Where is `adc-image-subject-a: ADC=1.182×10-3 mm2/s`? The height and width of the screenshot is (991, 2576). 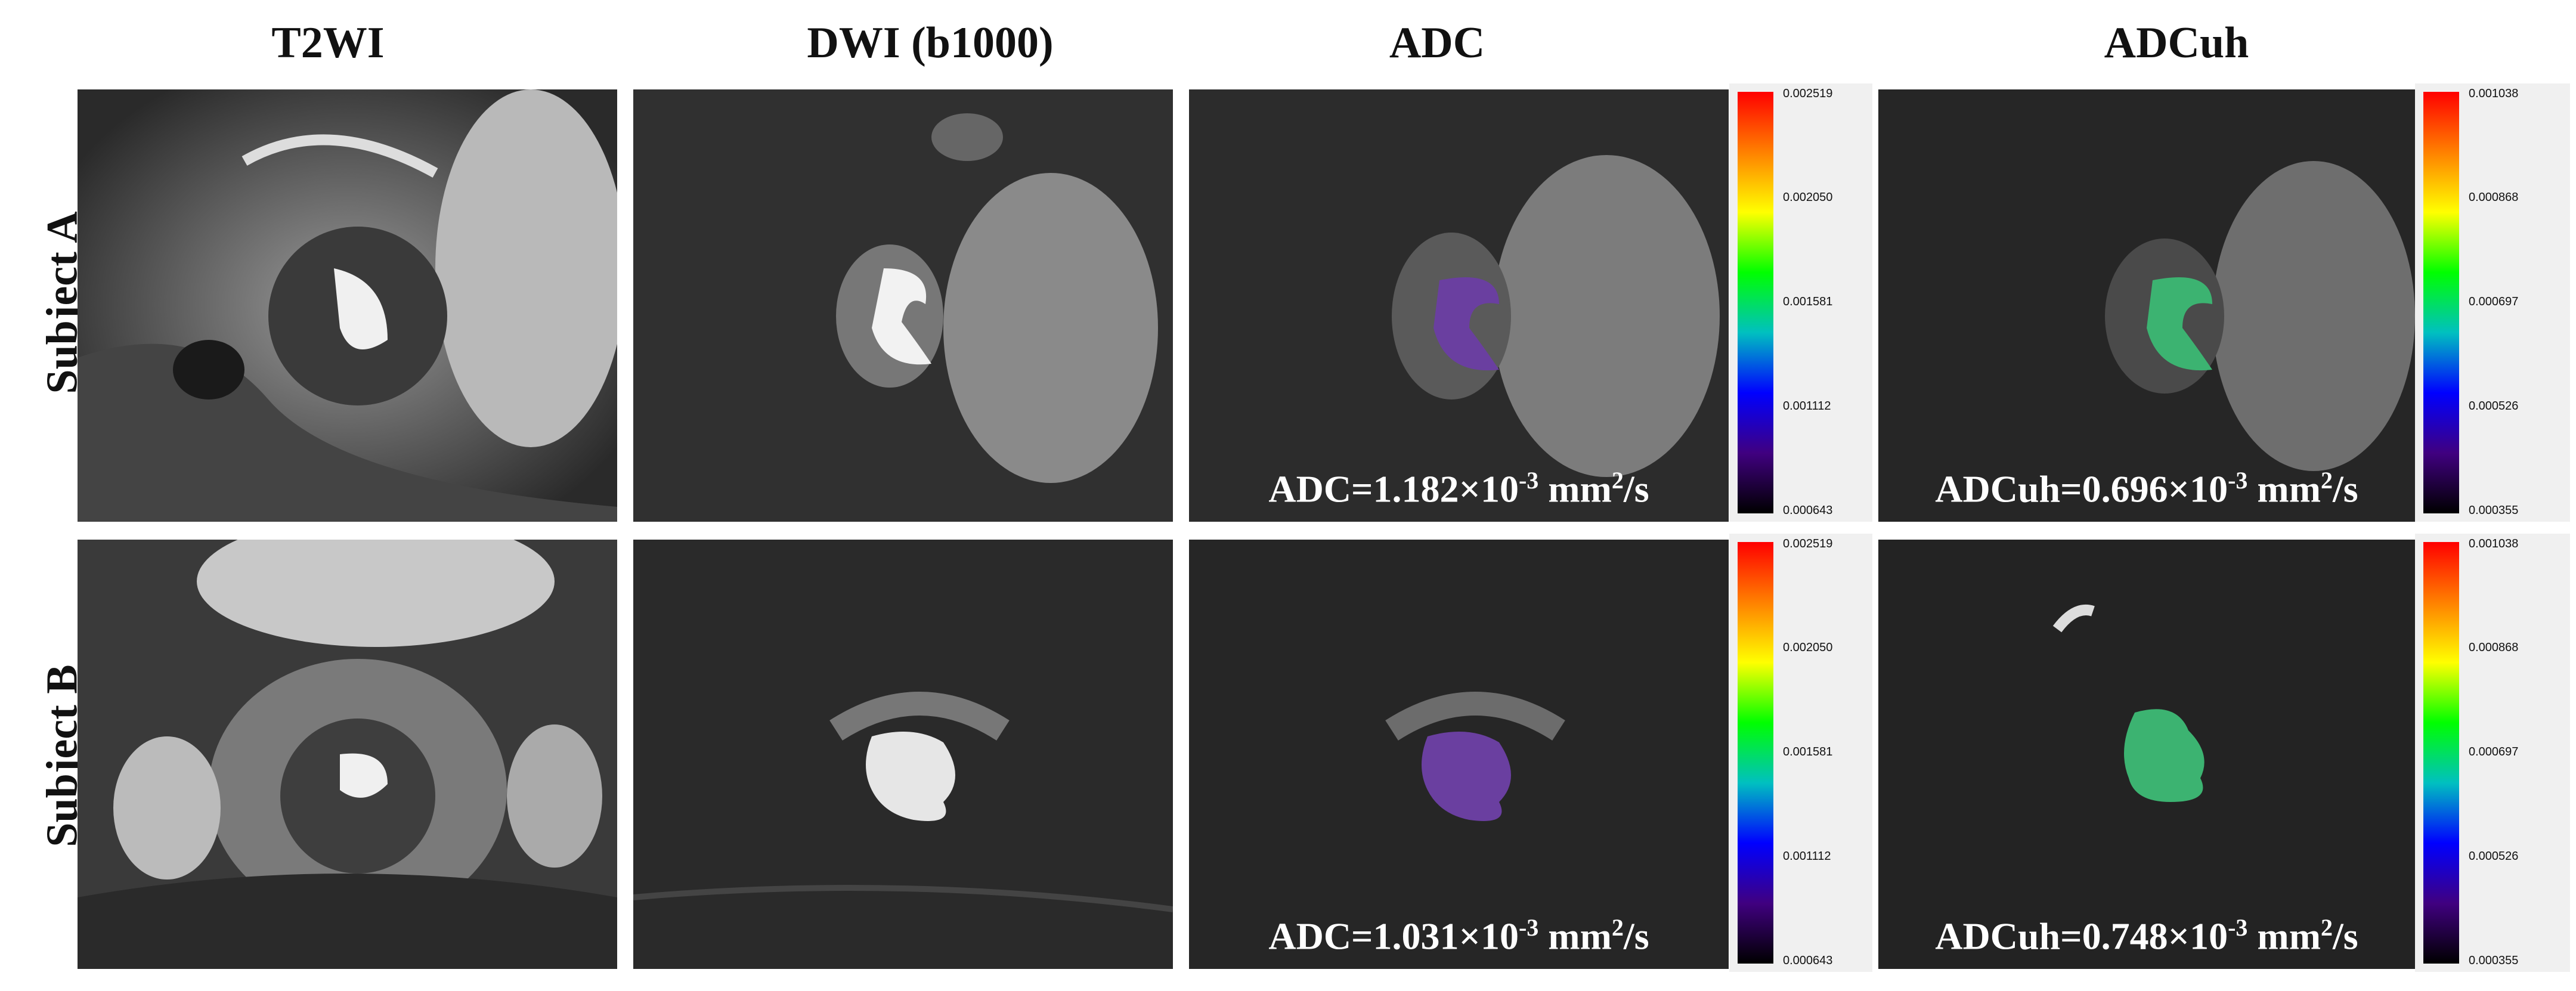 adc-image-subject-a: ADC=1.182×10-3 mm2/s is located at coordinates (1459, 305).